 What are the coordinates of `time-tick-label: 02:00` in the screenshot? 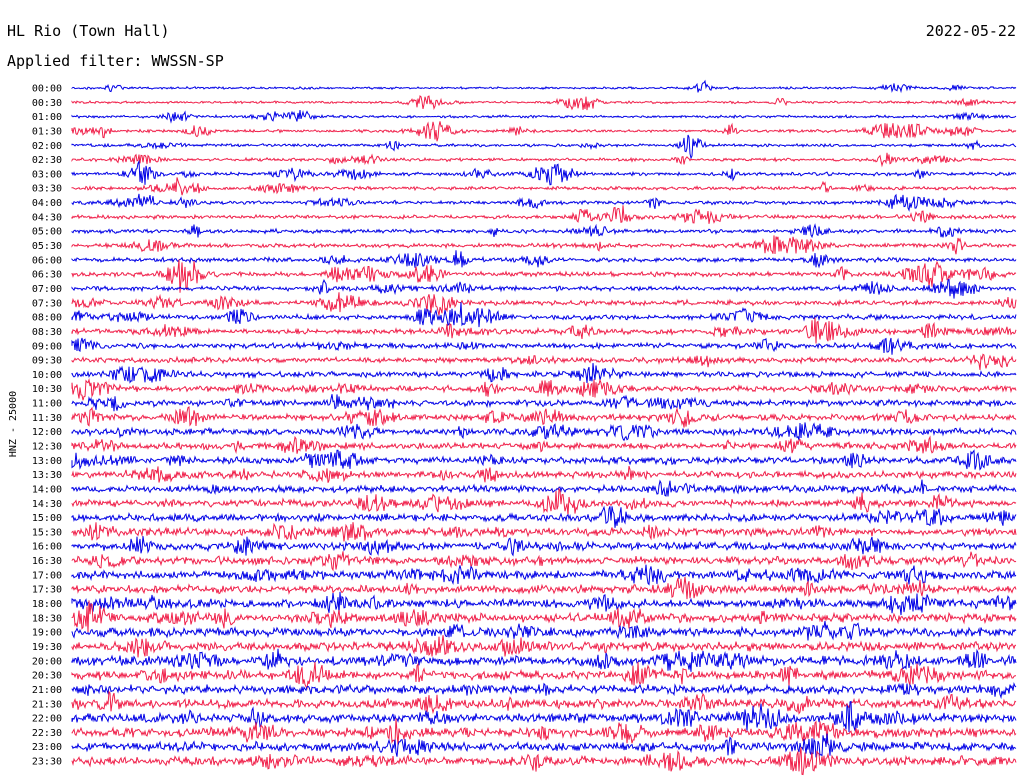 It's located at (47, 146).